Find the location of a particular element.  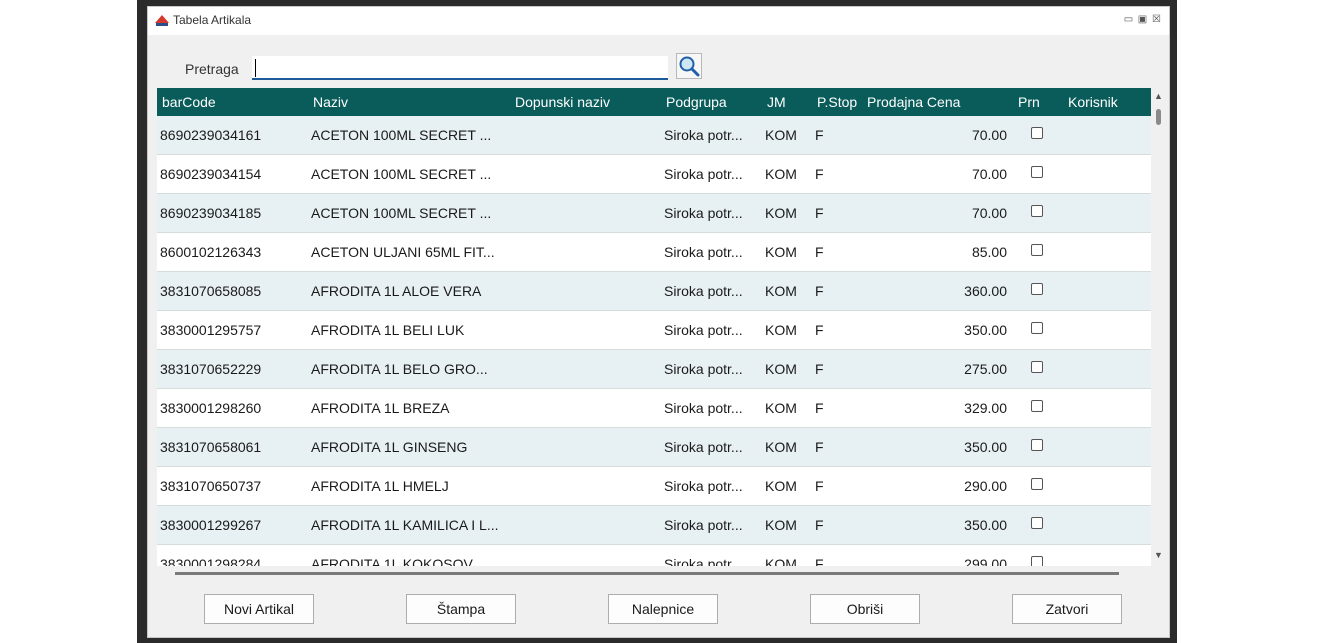

print-button: Štampa is located at coordinates (461, 609).